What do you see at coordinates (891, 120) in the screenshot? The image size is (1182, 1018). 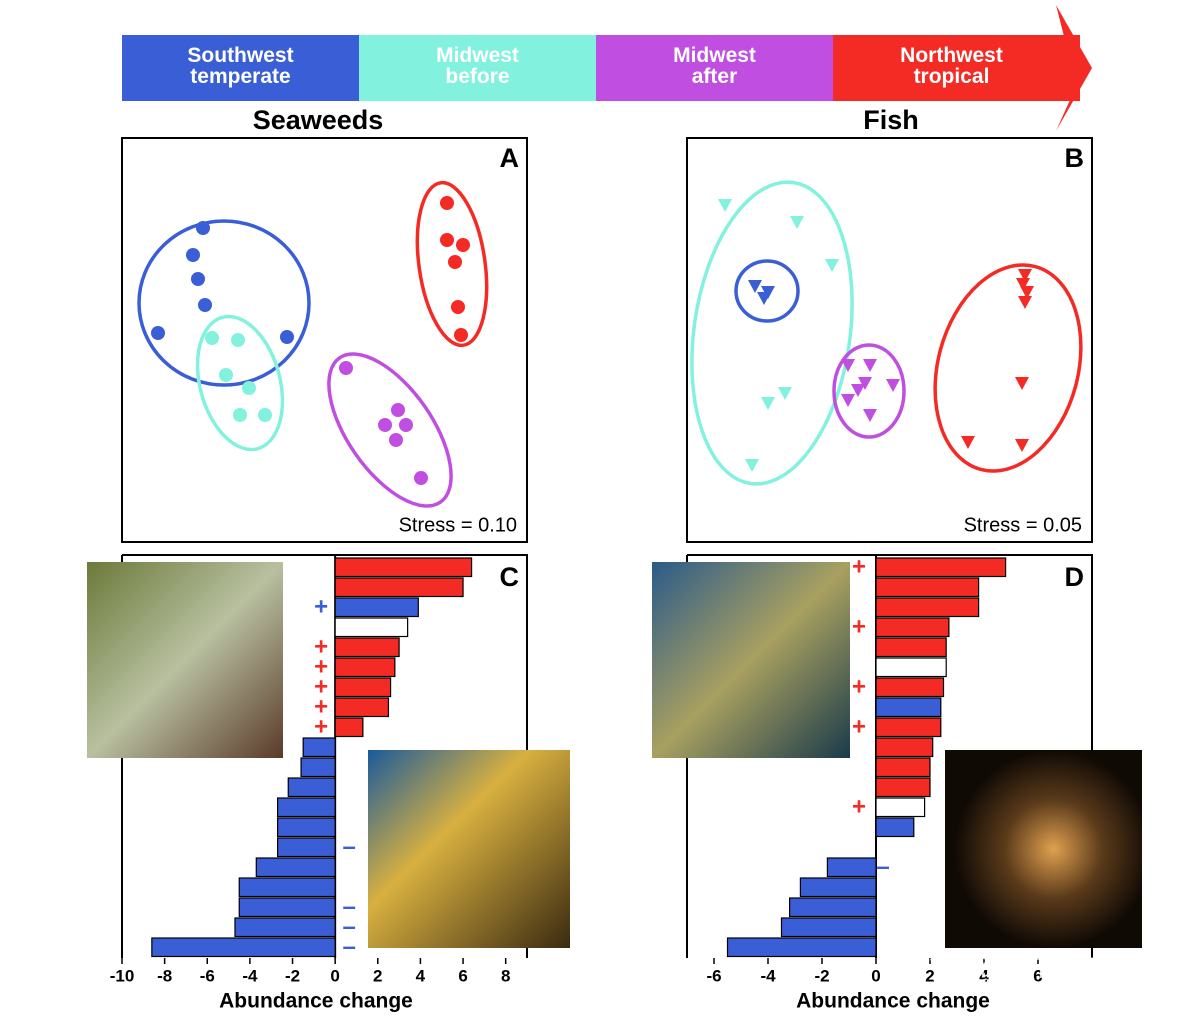 I see `panel-title: Fish` at bounding box center [891, 120].